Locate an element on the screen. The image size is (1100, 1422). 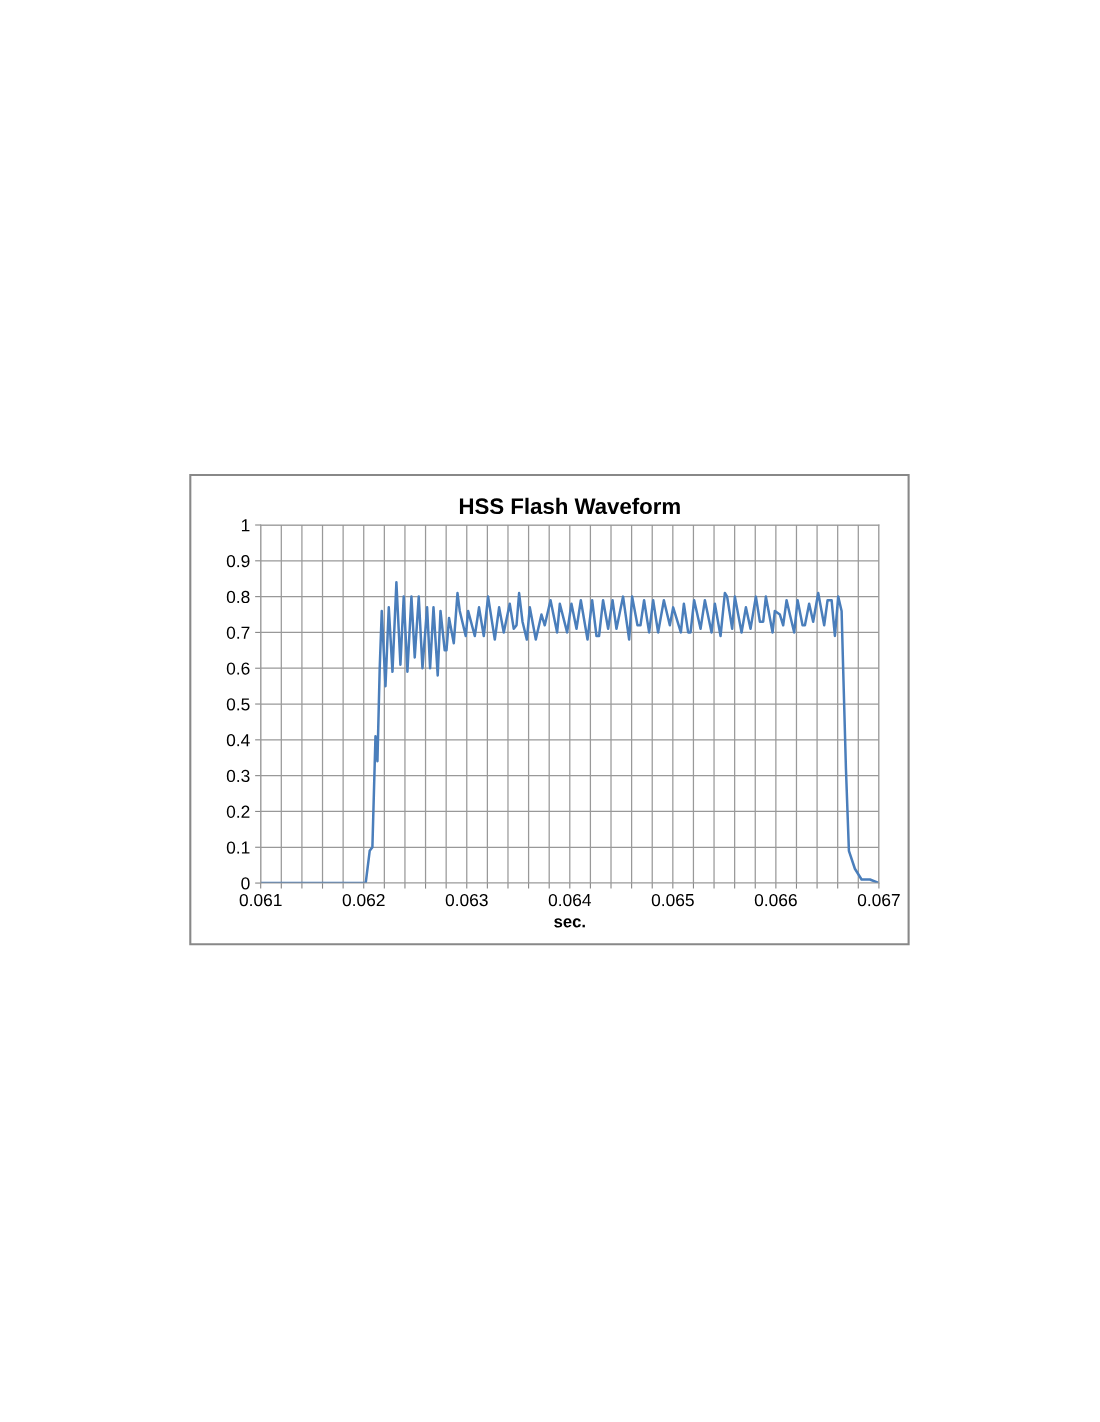
chart-title: HSS Flash Waveform is located at coordinates (569, 506).